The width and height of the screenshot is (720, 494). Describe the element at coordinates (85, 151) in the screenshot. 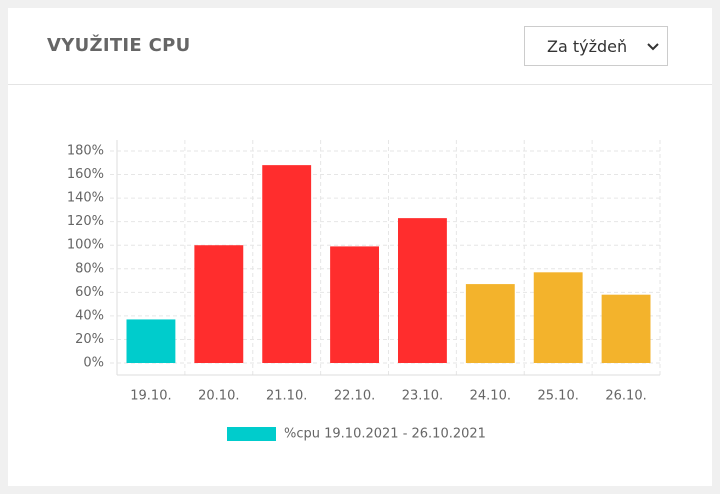

I see `y-tick-label: 180%` at that location.